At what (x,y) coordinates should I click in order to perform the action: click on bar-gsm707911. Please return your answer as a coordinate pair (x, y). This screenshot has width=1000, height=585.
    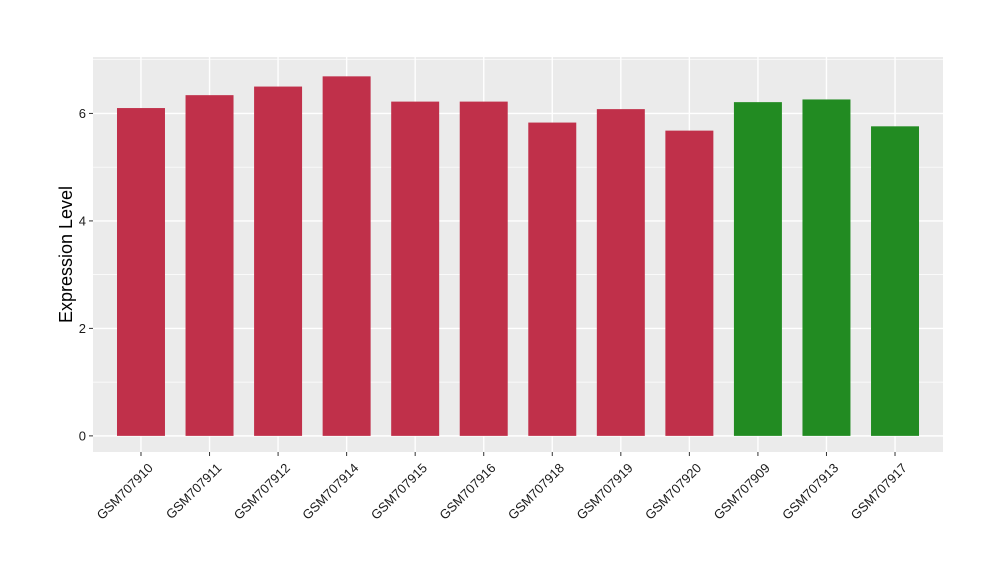
    Looking at the image, I should click on (209, 265).